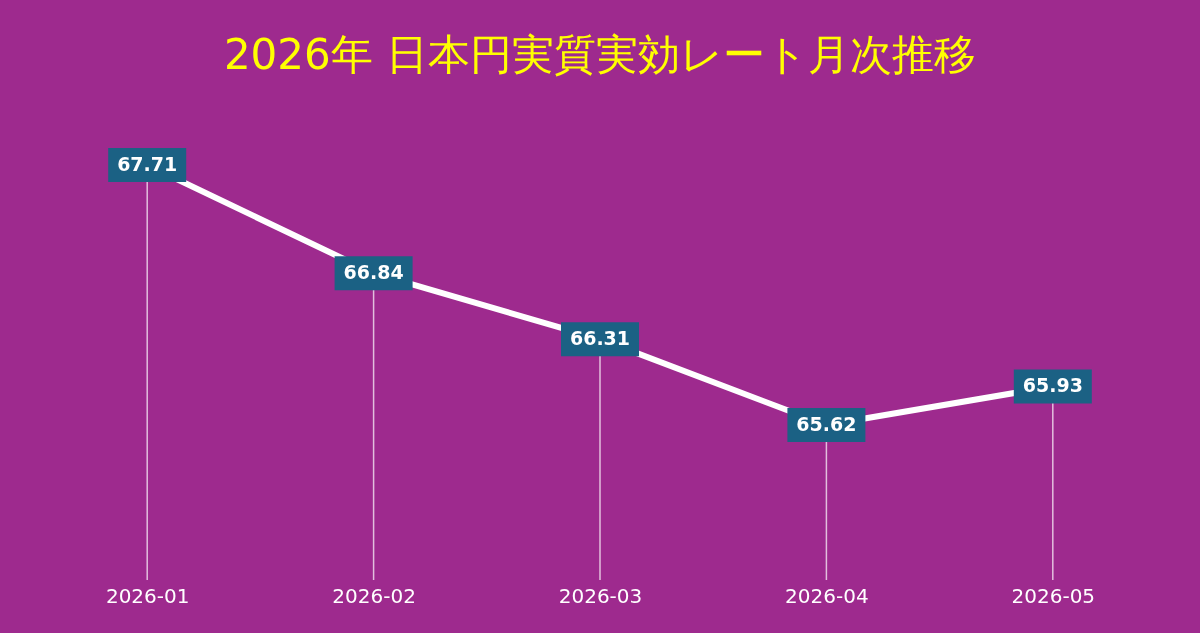 The height and width of the screenshot is (633, 1200). Describe the element at coordinates (827, 595) in the screenshot. I see `x-tick-label: 2026-04` at that location.